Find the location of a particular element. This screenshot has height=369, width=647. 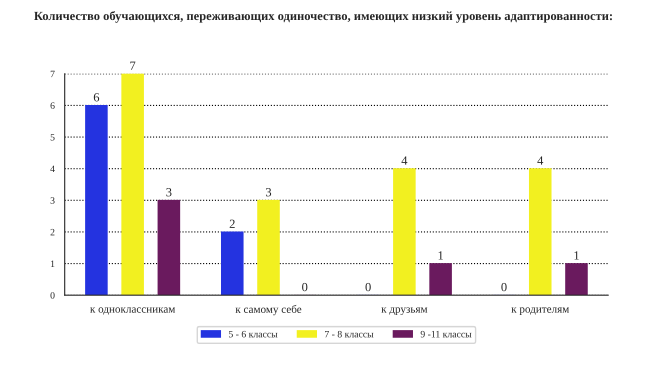

y-tick-label: 2 is located at coordinates (52, 232).